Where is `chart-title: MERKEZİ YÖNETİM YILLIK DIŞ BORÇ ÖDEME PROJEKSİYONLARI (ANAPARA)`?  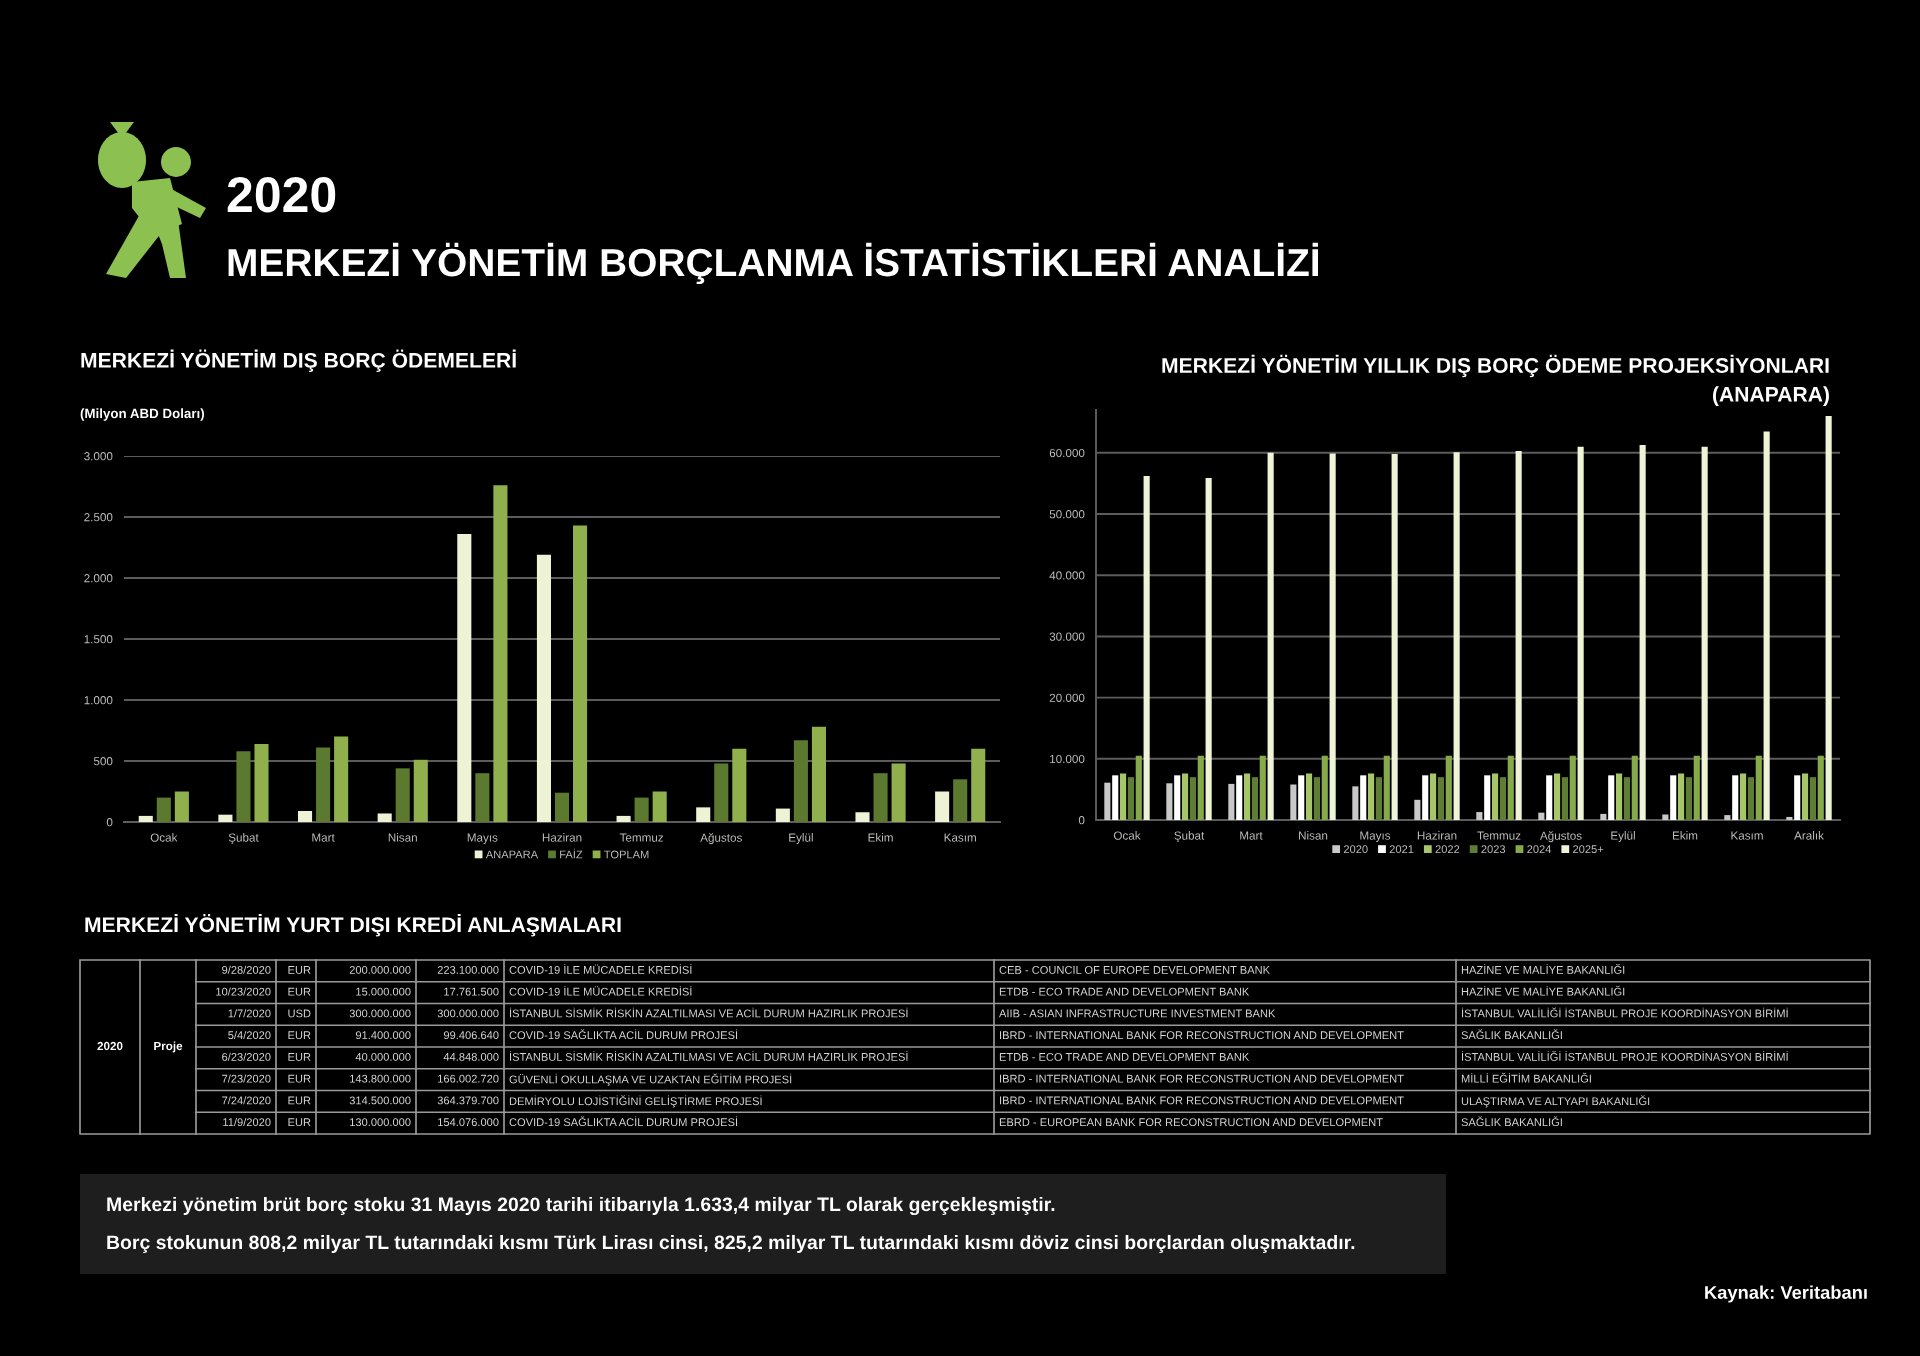 chart-title: MERKEZİ YÖNETİM YILLIK DIŞ BORÇ ÖDEME PROJEKSİYONLARI (ANAPARA) is located at coordinates (1495, 380).